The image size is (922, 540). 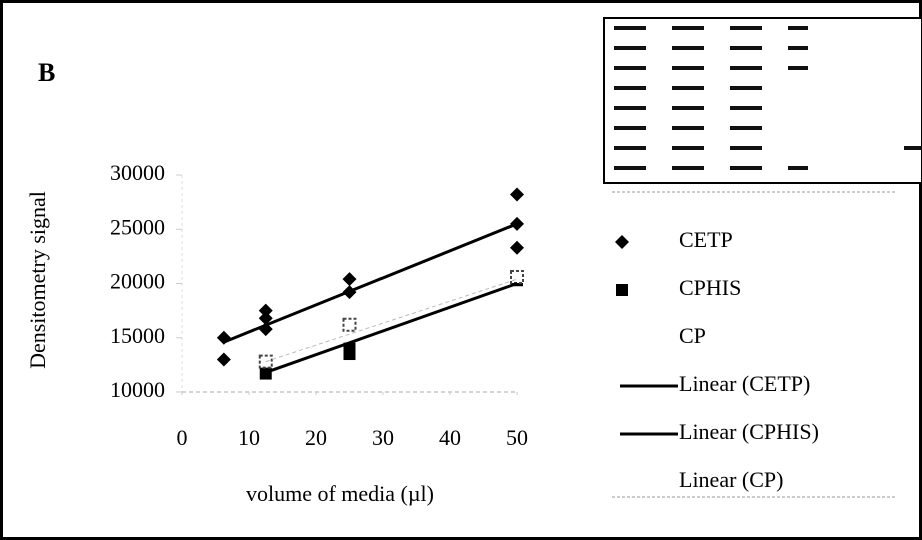 What do you see at coordinates (340, 493) in the screenshot?
I see `x-axis-label: volume of media (µl)` at bounding box center [340, 493].